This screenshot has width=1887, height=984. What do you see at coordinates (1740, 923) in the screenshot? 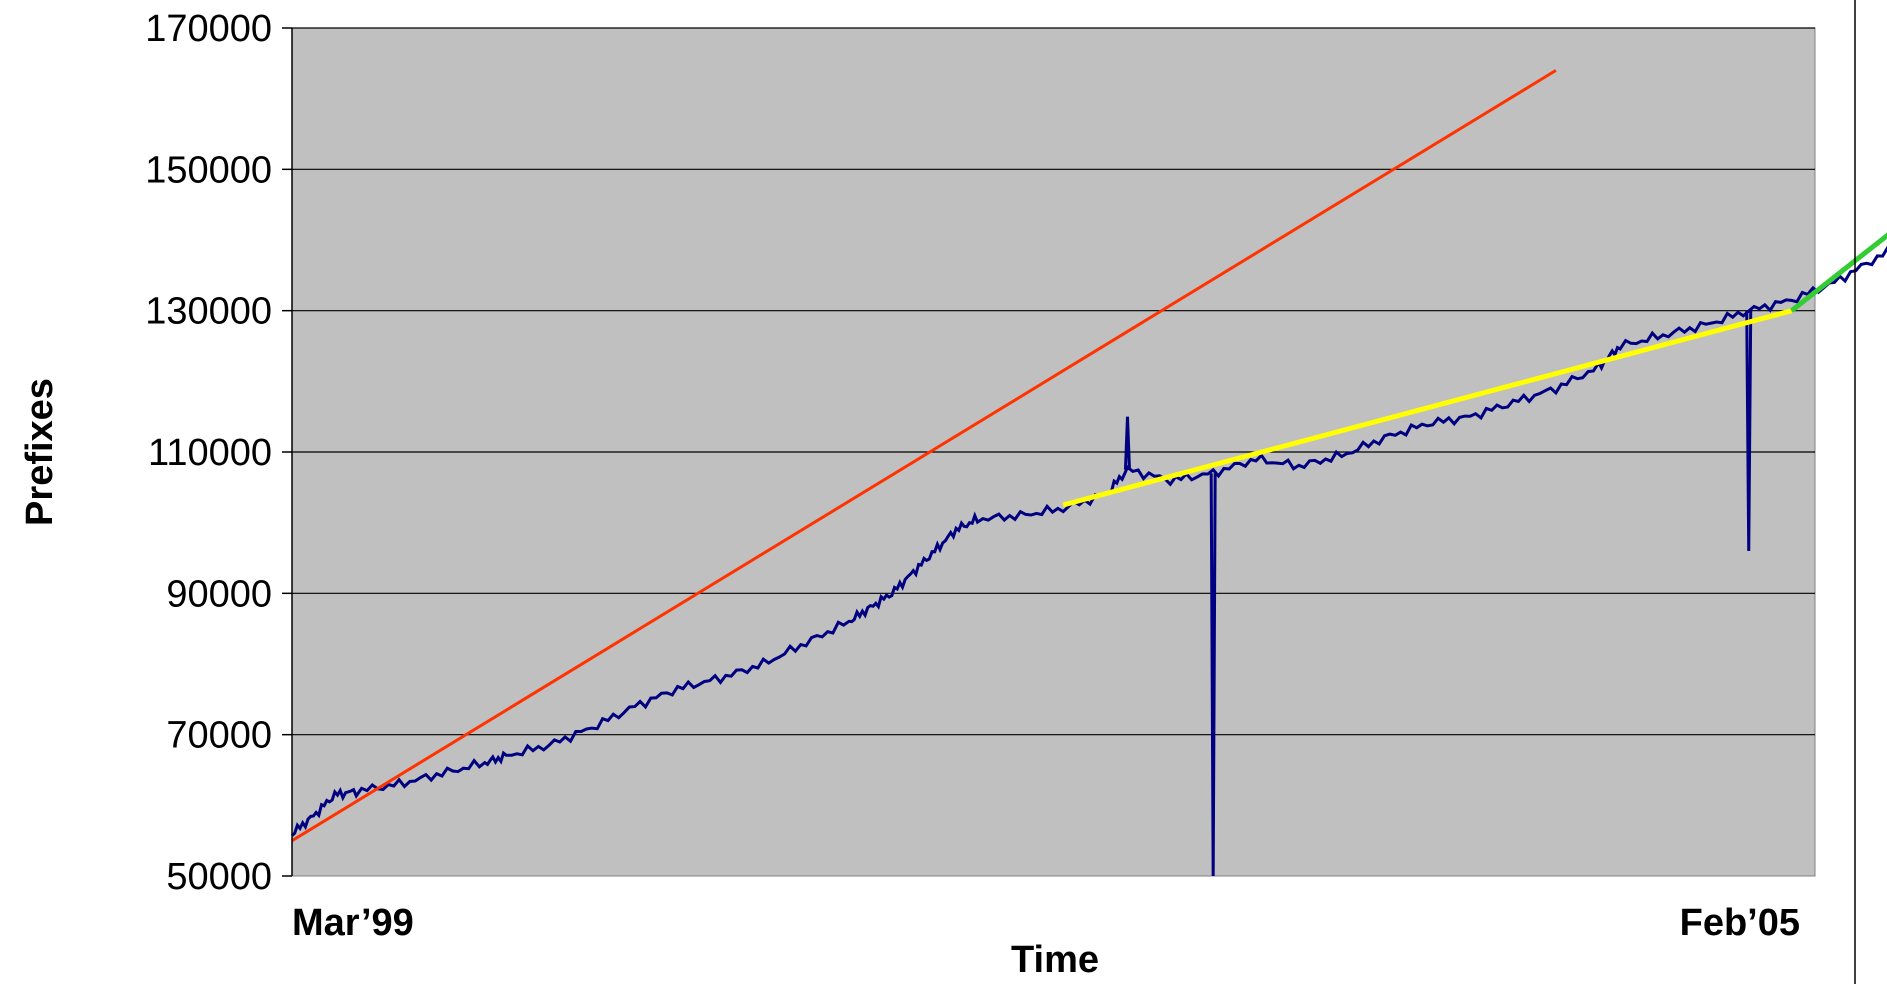
I see `x-tick-end: Feb’05` at bounding box center [1740, 923].